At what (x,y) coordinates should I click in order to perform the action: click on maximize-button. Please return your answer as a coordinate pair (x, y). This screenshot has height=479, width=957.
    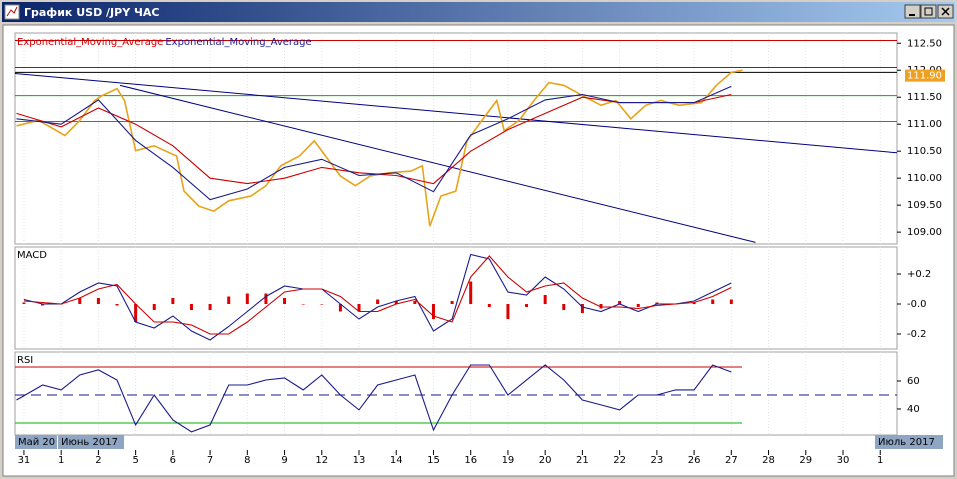
    Looking at the image, I should click on (928, 11).